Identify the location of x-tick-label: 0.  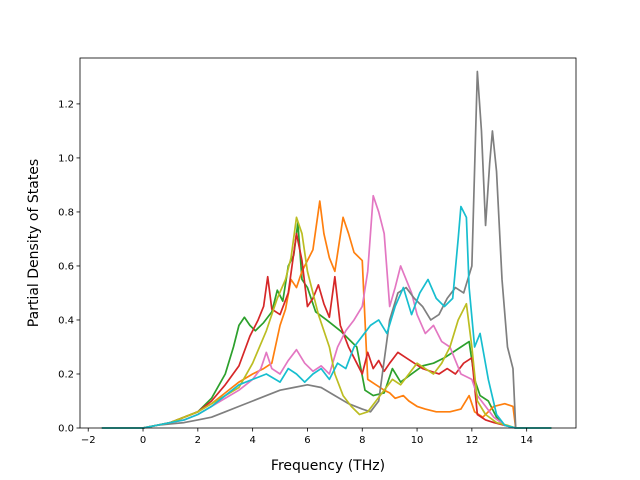
(143, 440).